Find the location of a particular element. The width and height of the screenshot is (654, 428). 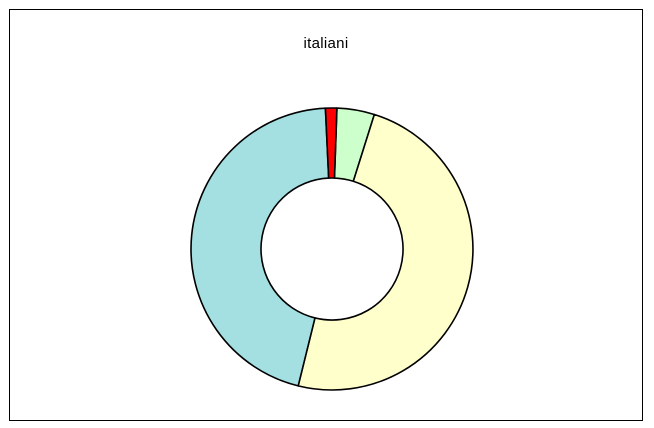

chart-title: italiani is located at coordinates (326, 43).